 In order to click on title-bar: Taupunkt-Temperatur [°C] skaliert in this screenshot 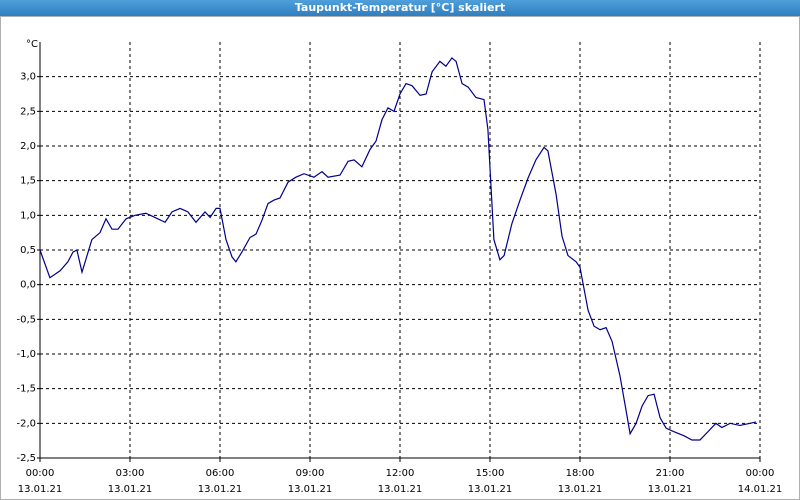, I will do `click(400, 8)`.